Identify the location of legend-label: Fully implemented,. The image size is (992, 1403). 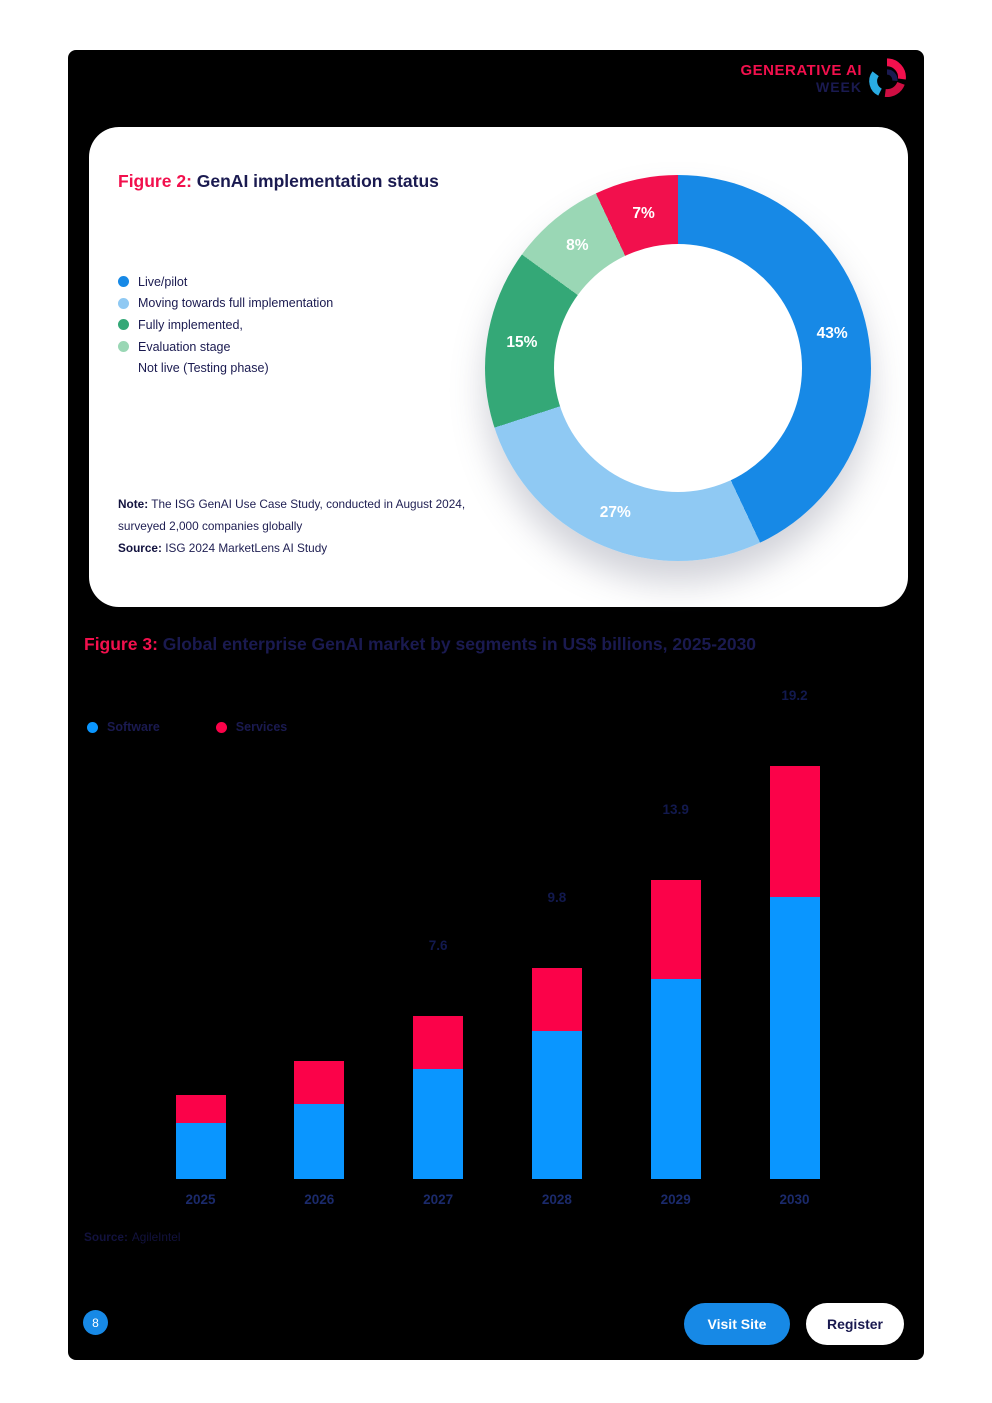
(190, 324).